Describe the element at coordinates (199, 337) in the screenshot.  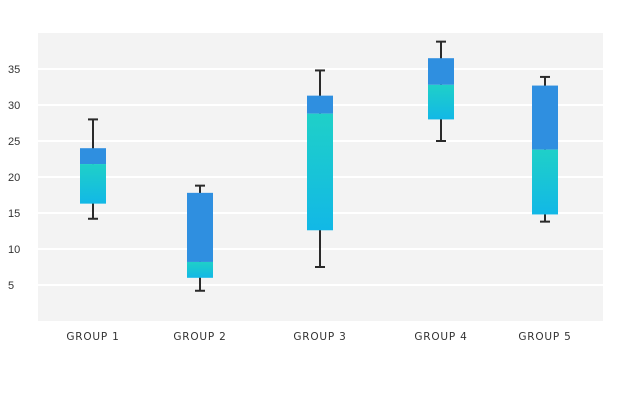
I see `x-category-label: GROUP 2` at that location.